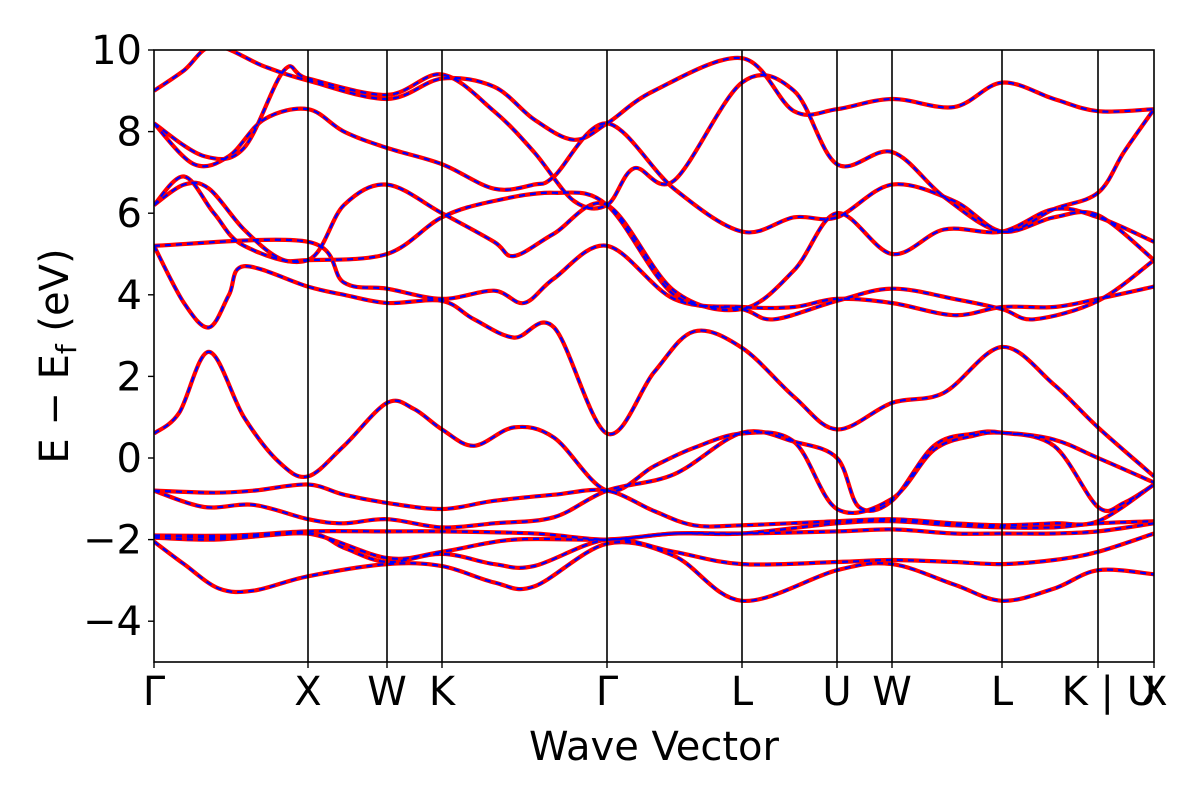 The height and width of the screenshot is (800, 1200). I want to click on y-tick-label: 4, so click(129, 296).